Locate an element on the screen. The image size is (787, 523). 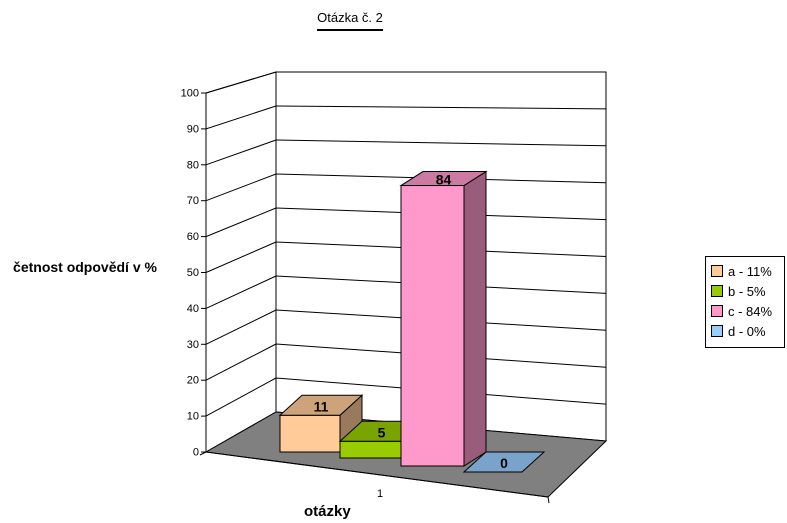
x-axis-label: otázky is located at coordinates (327, 511).